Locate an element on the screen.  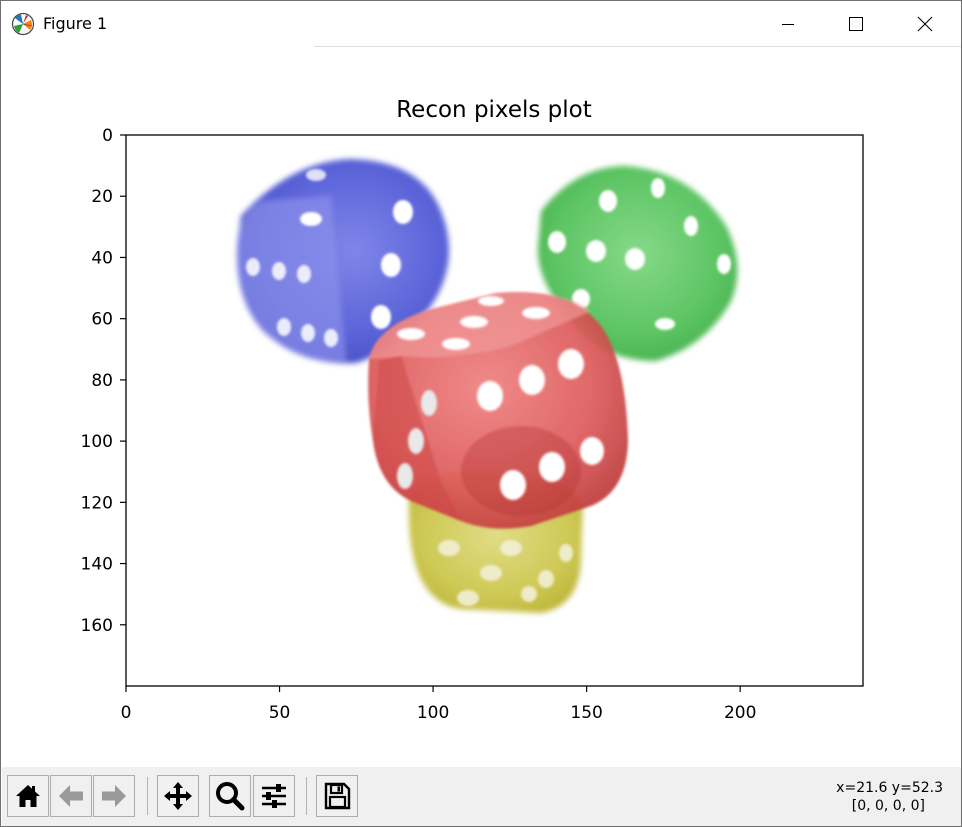
zoom-button is located at coordinates (230, 796).